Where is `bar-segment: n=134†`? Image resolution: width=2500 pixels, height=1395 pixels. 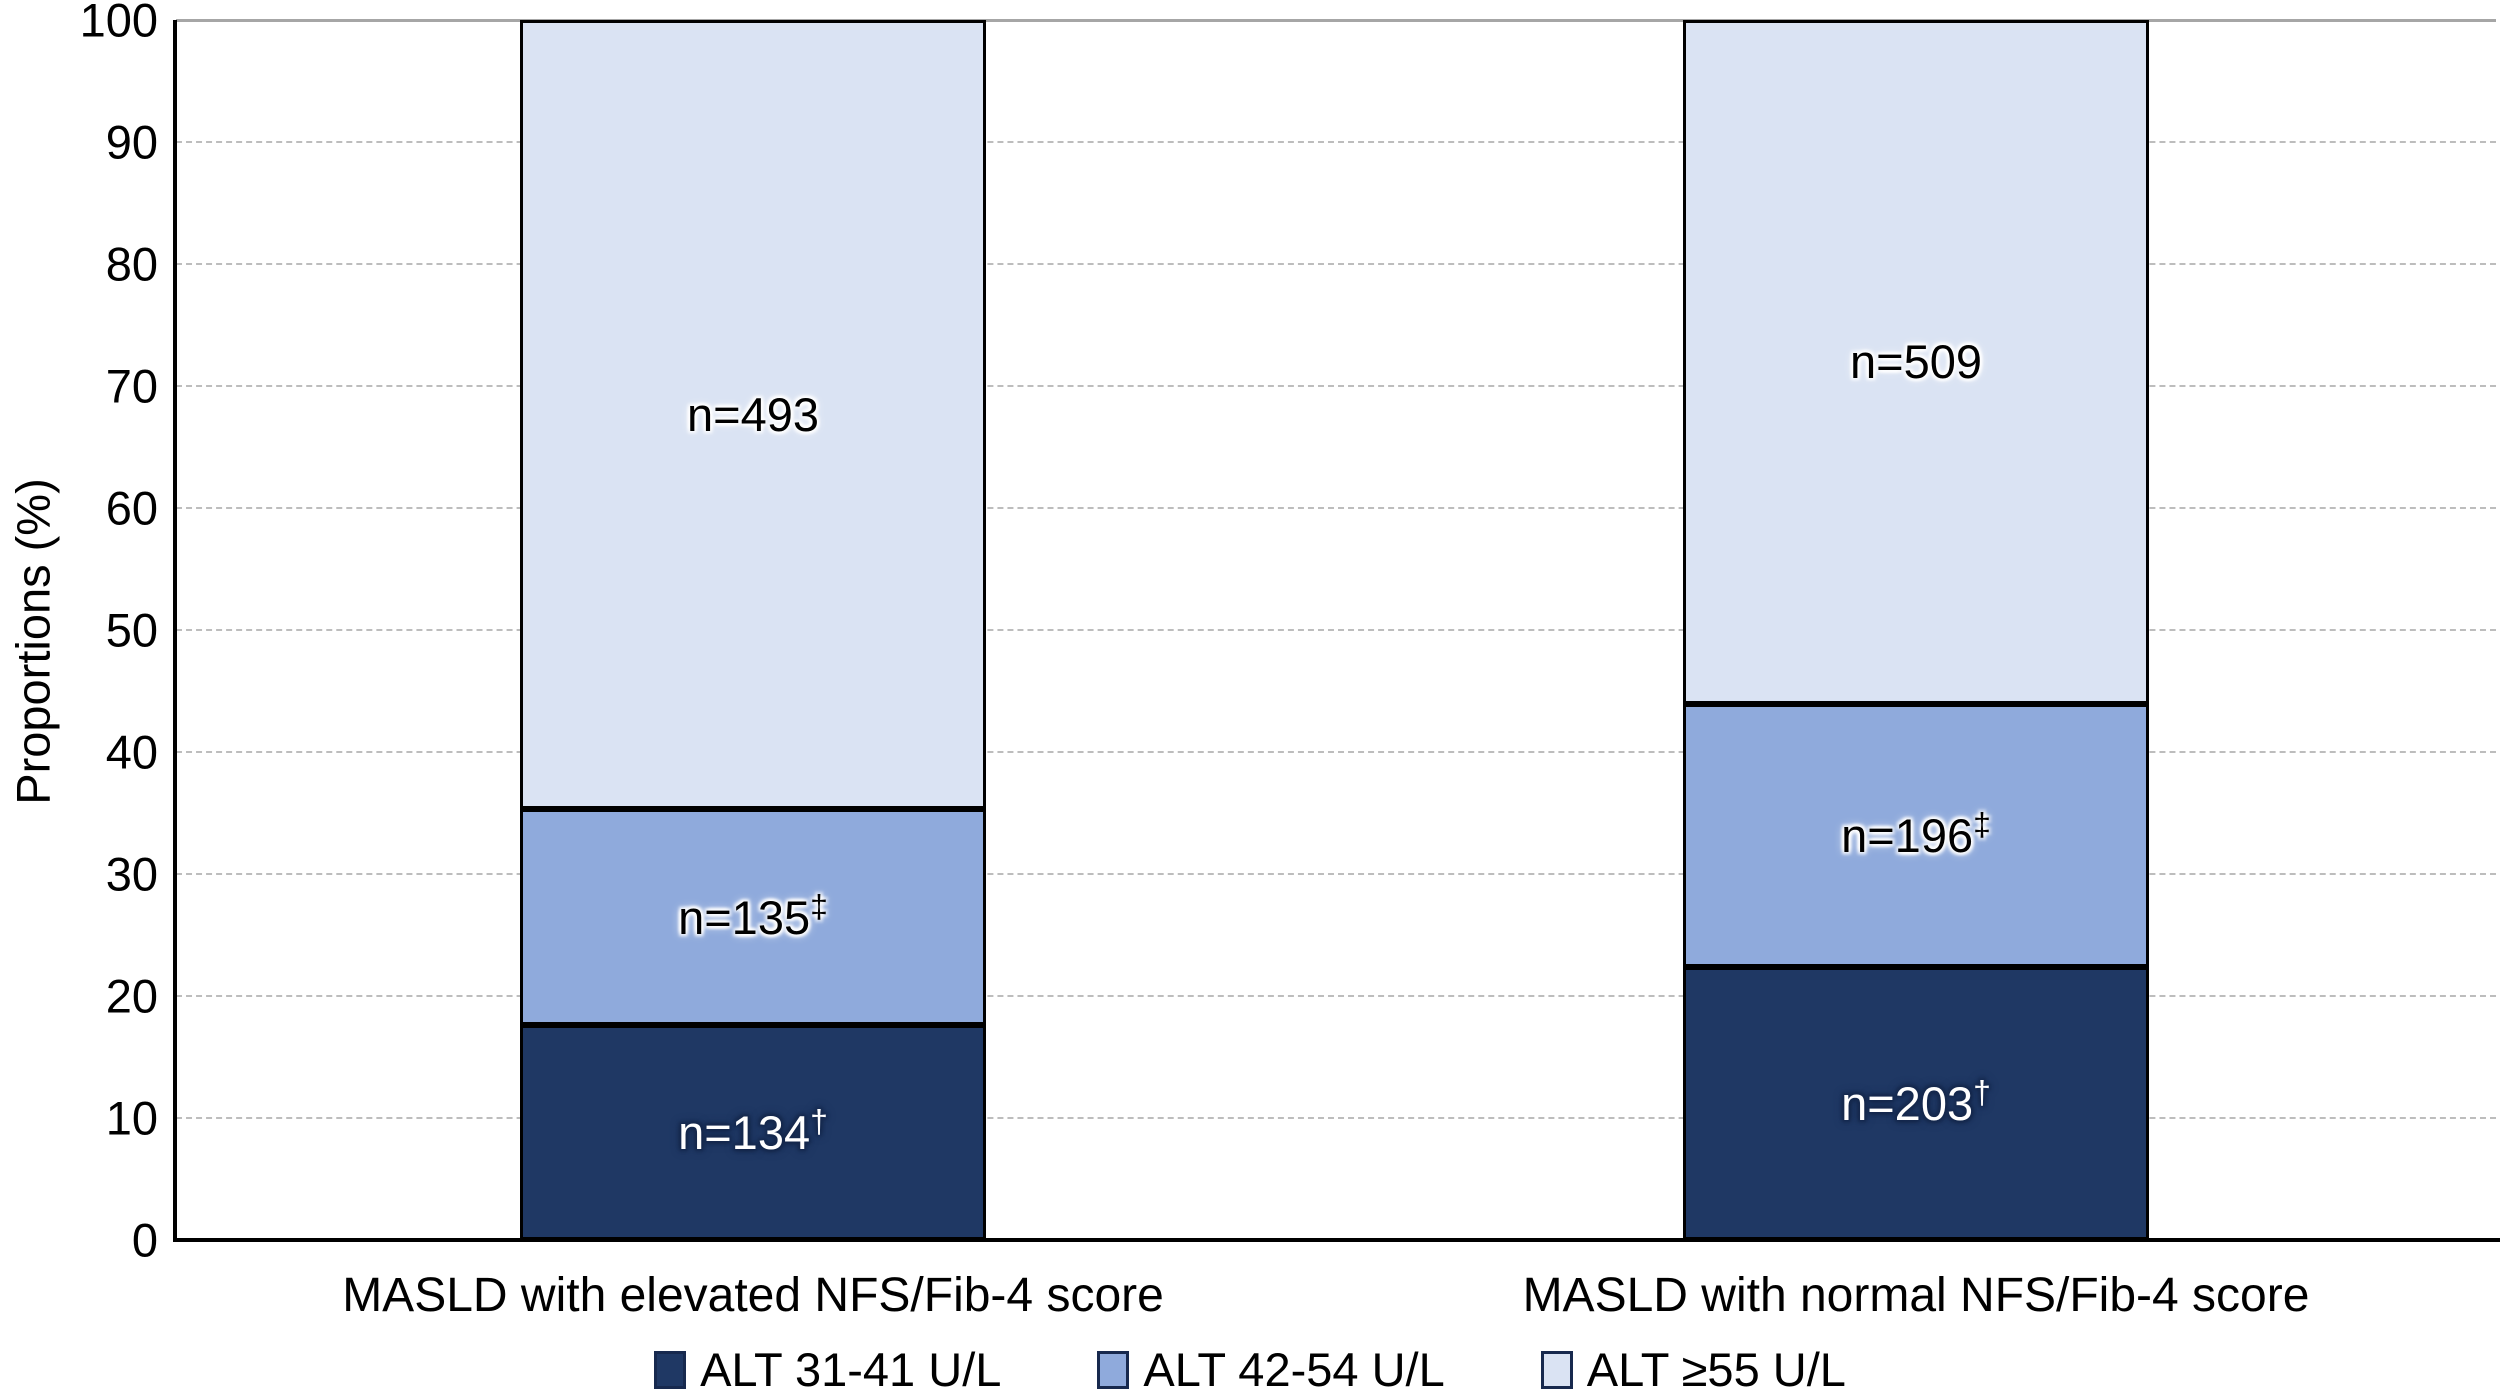
bar-segment: n=134† is located at coordinates (753, 1132).